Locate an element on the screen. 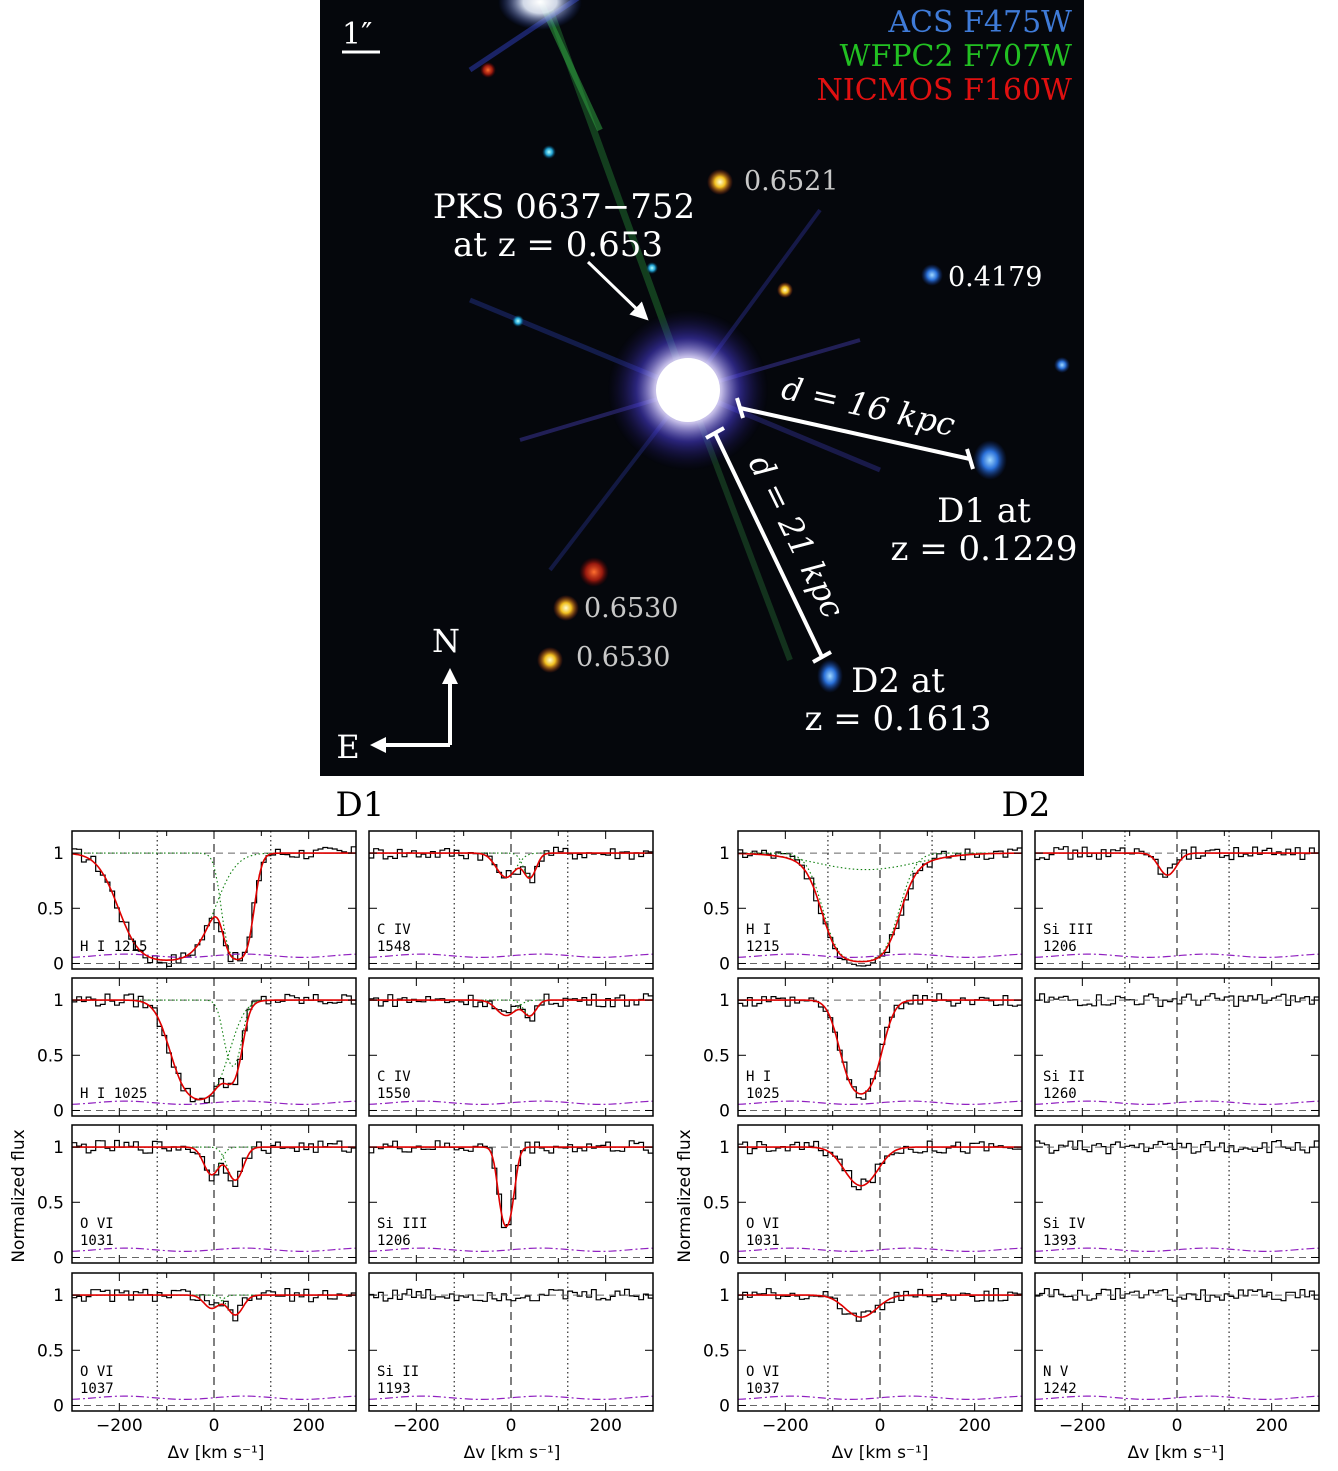 Image resolution: width=1338 pixels, height=1471 pixels. filter-label-acs: ACS F475W is located at coordinates (979, 22).